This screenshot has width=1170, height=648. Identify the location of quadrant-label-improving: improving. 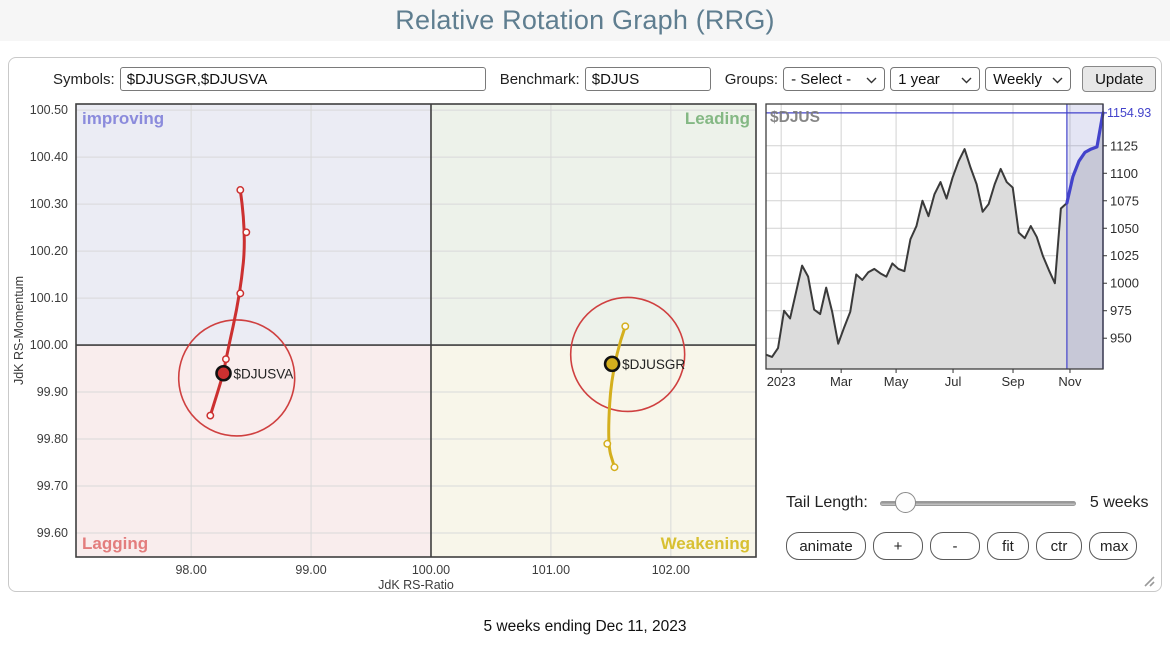
(123, 118).